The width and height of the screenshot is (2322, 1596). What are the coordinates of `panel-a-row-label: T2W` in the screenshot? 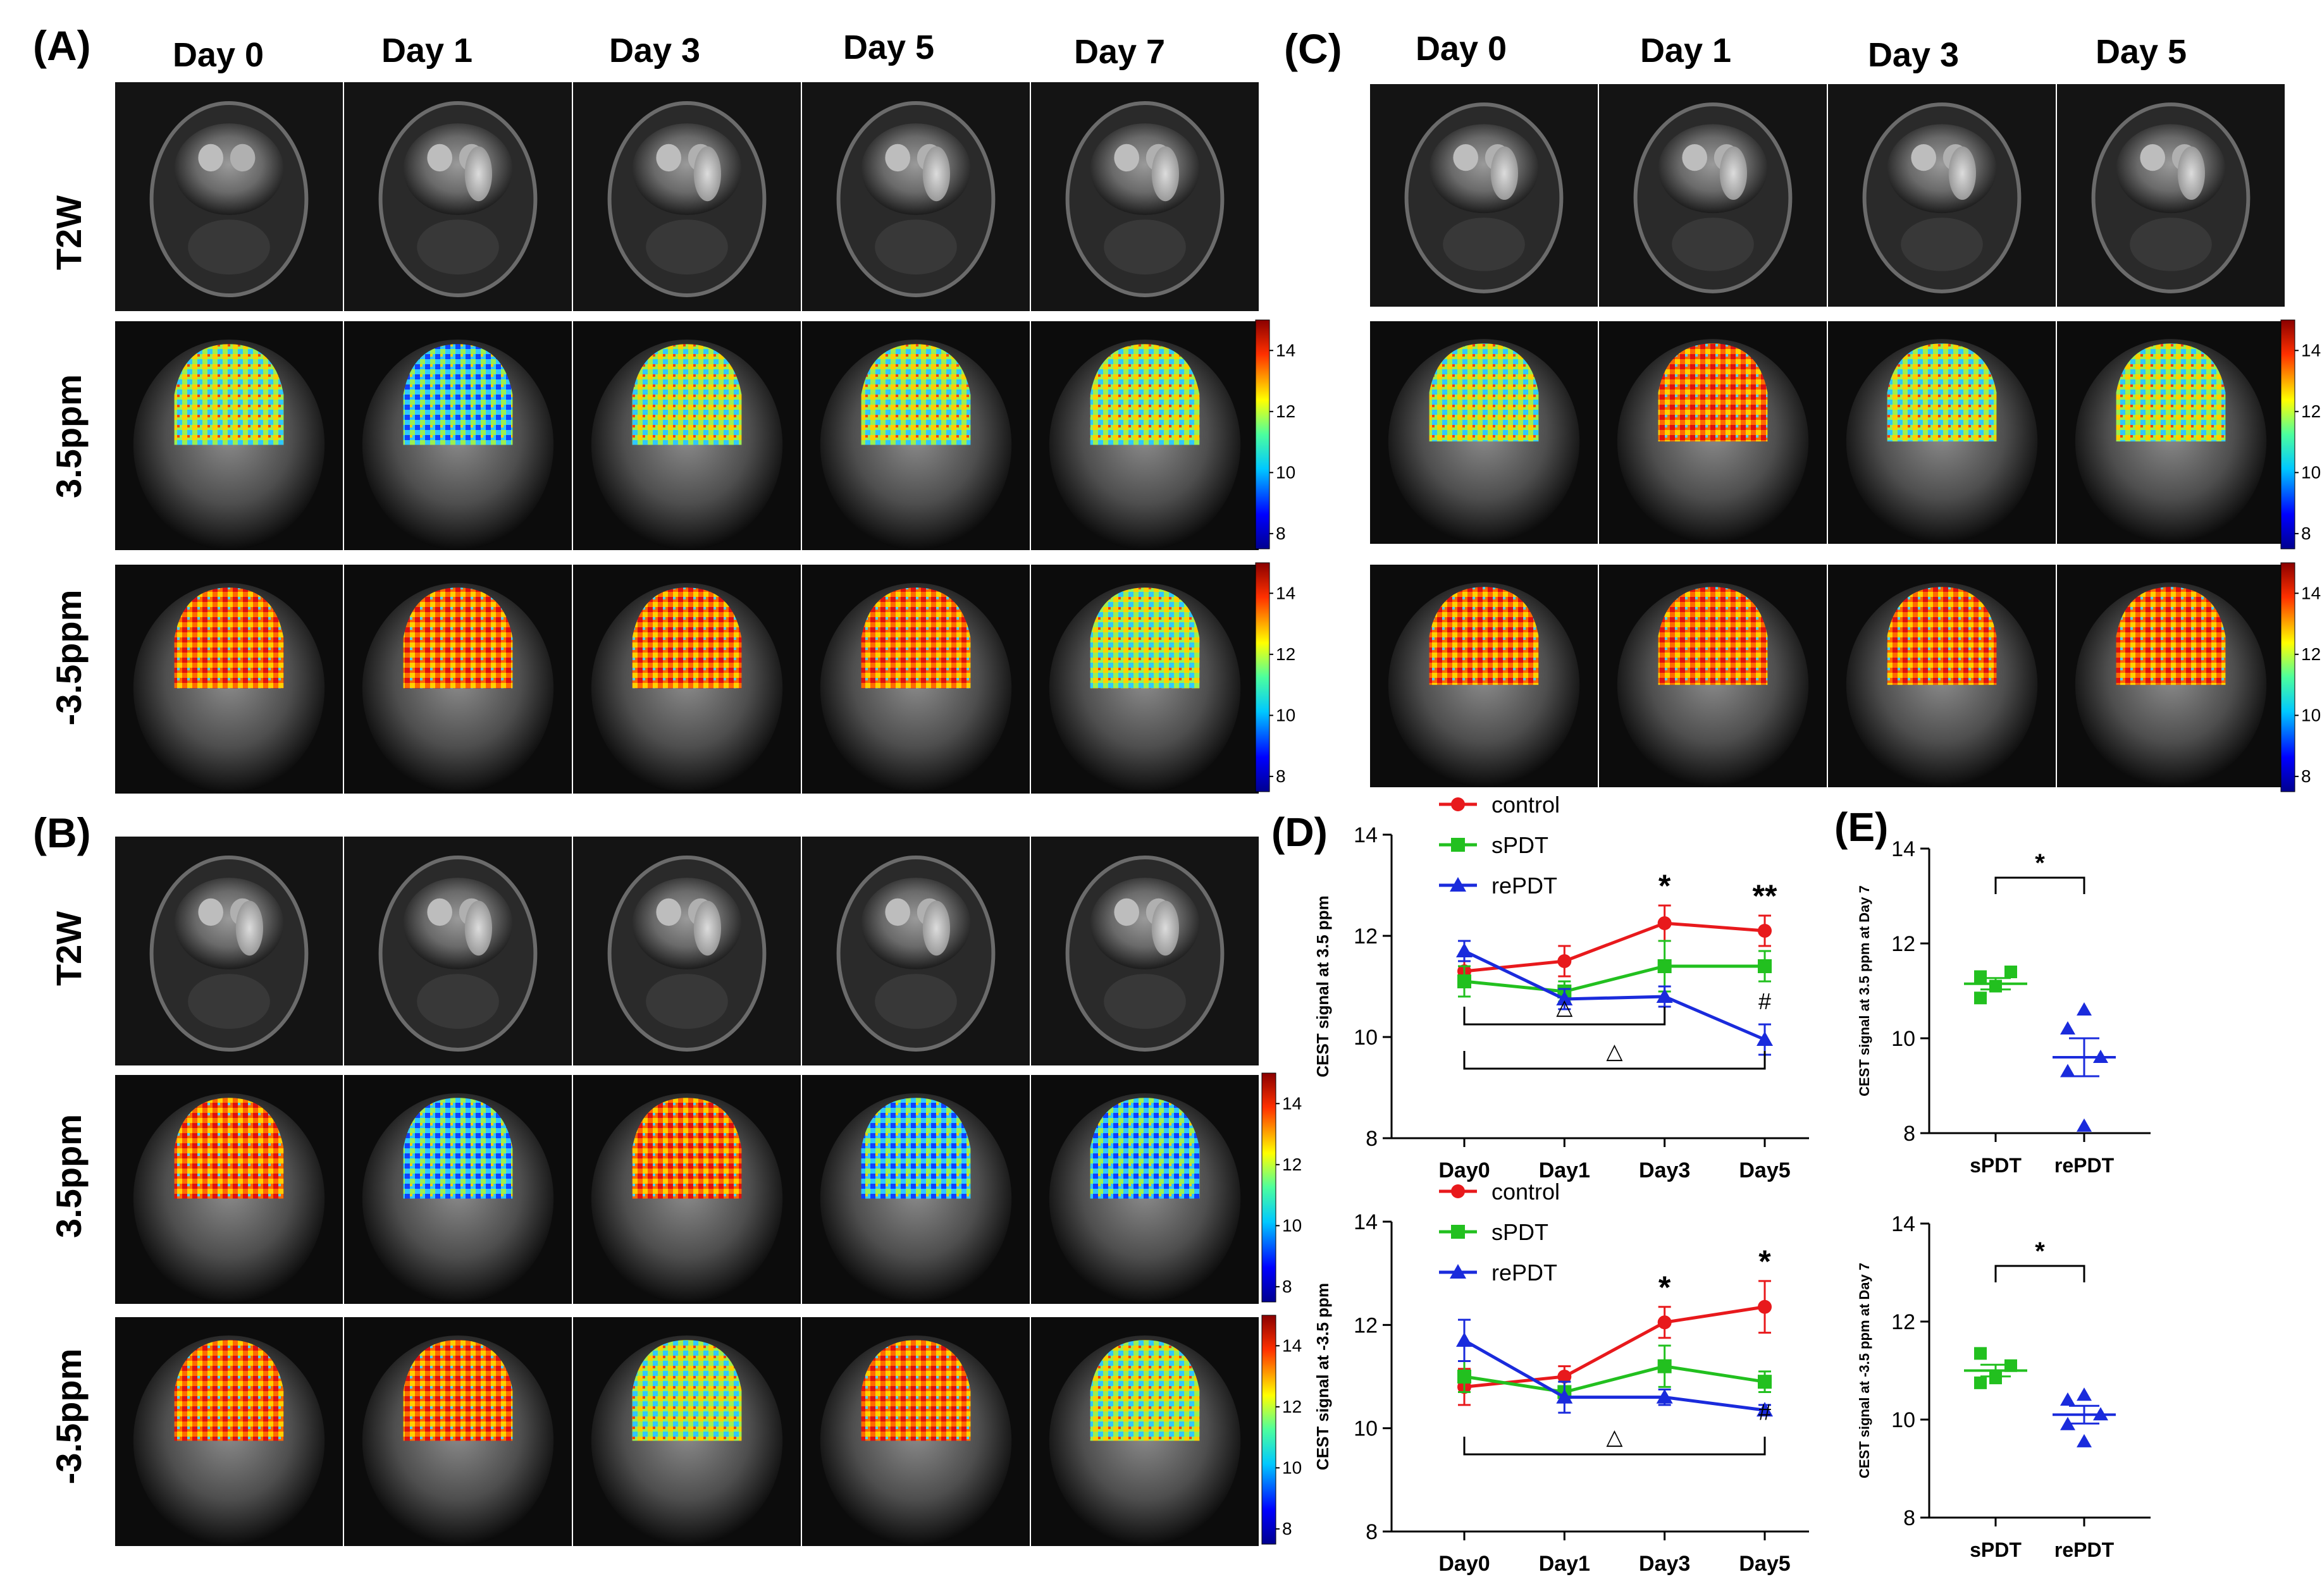 It's located at (69, 232).